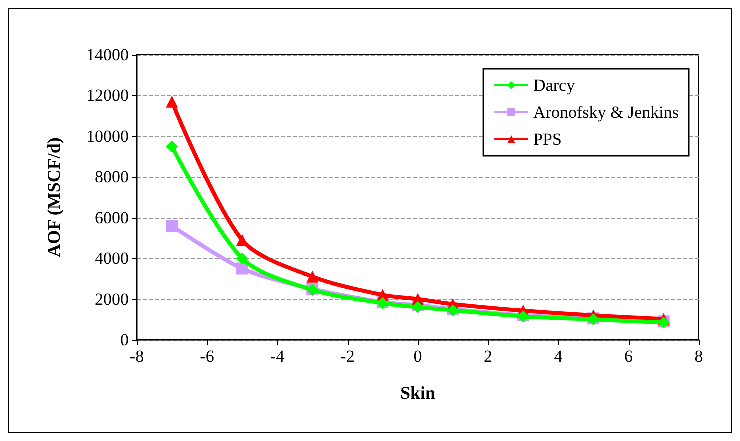  Describe the element at coordinates (137, 356) in the screenshot. I see `x-tick-label: -8` at that location.